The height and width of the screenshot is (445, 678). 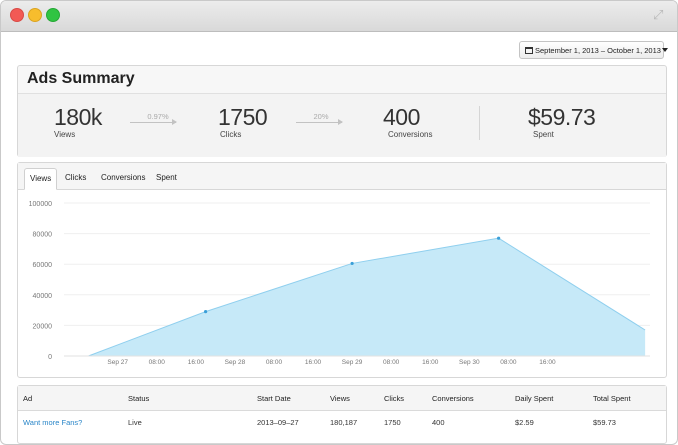 I want to click on ad-name-link: Want more Fans?, so click(x=53, y=422).